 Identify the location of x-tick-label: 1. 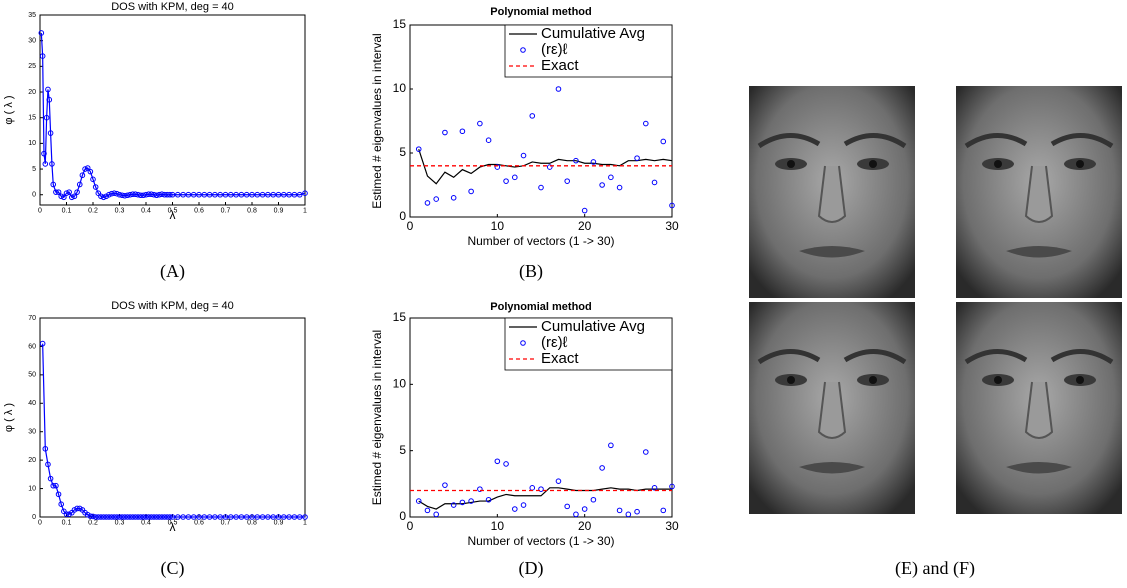
(305, 522).